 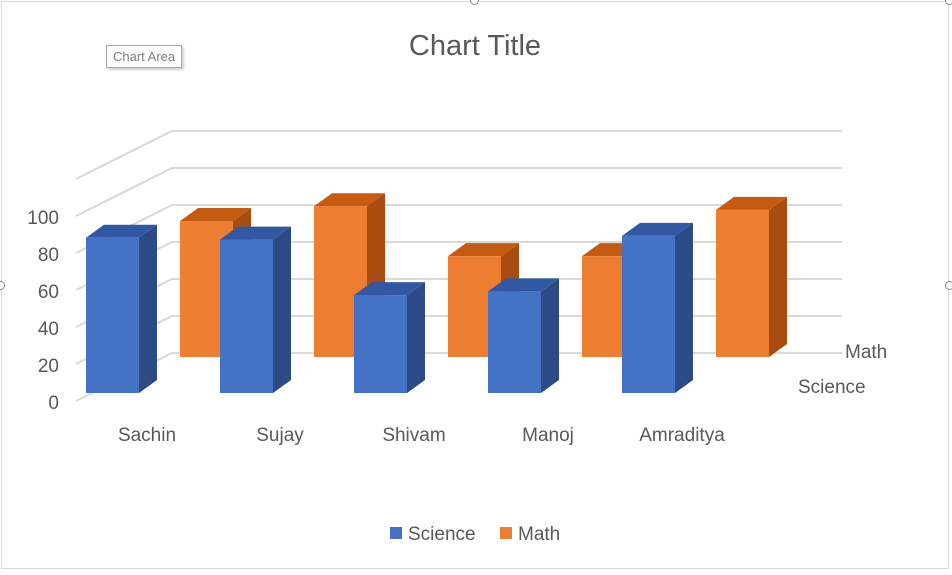 What do you see at coordinates (43, 218) in the screenshot?
I see `y-tick-label: 100` at bounding box center [43, 218].